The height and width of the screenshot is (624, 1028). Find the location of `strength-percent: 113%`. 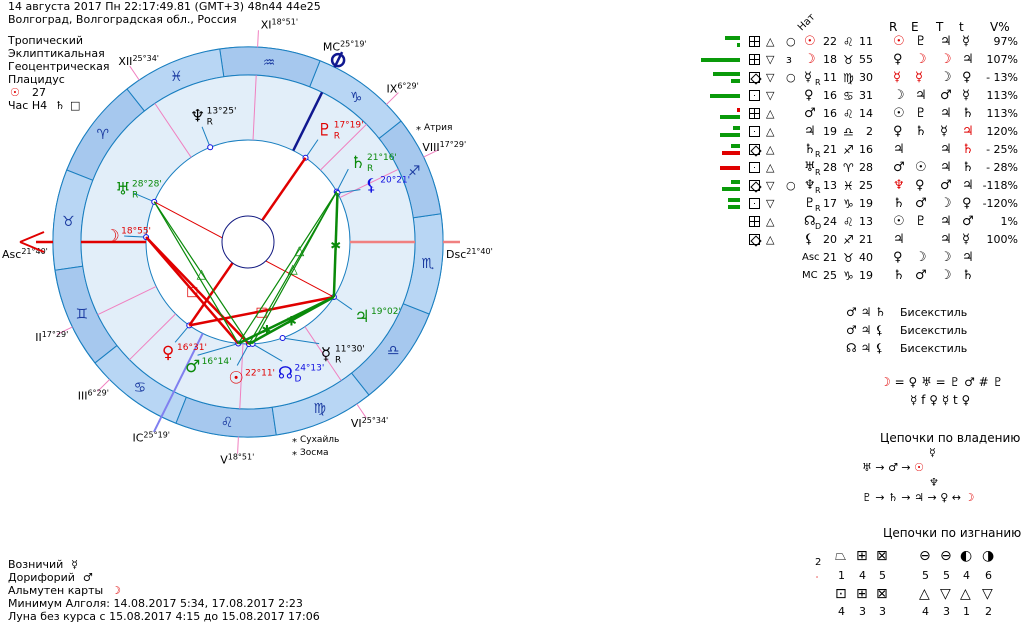

strength-percent: 113% is located at coordinates (1002, 95).